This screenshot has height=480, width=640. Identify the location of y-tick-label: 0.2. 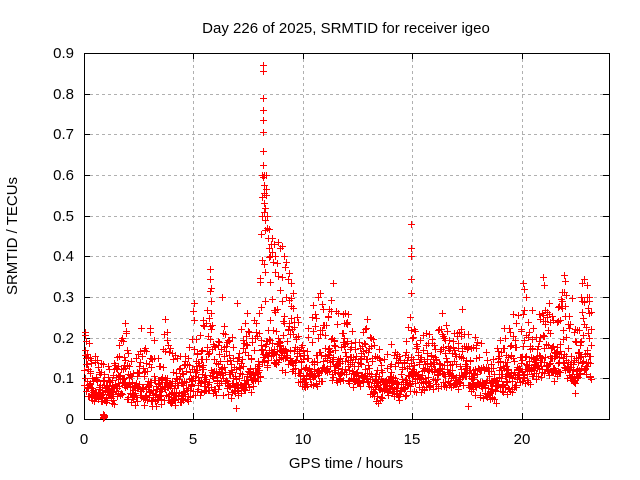
(63, 338).